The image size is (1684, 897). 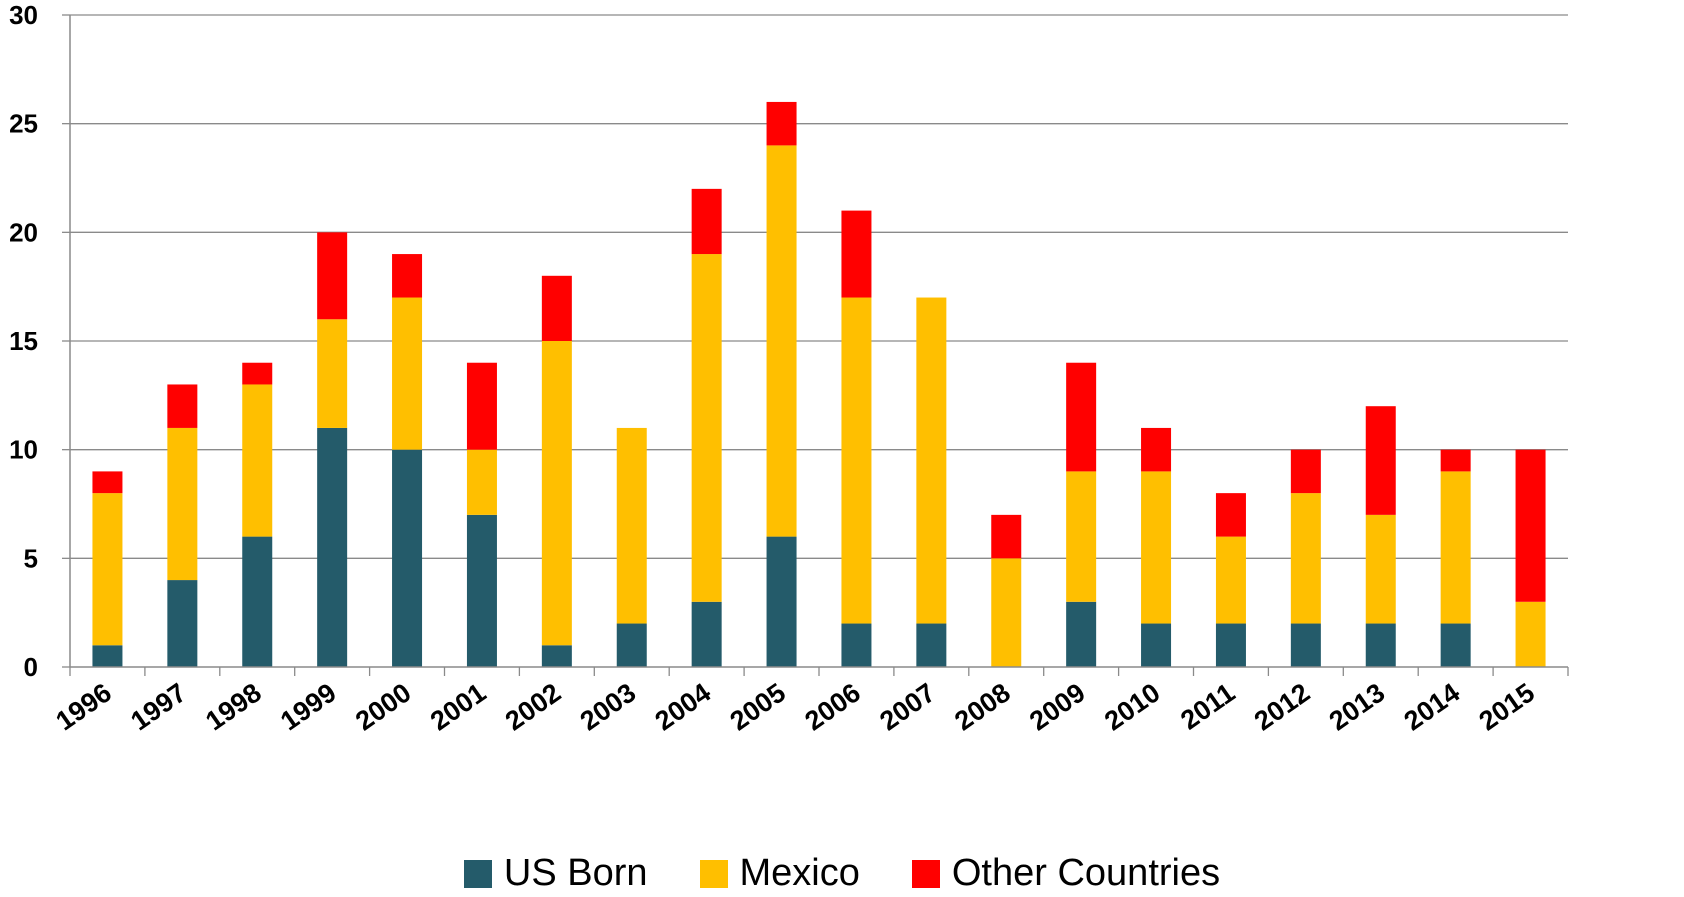 I want to click on bar-other-countries-1998, so click(x=257, y=373).